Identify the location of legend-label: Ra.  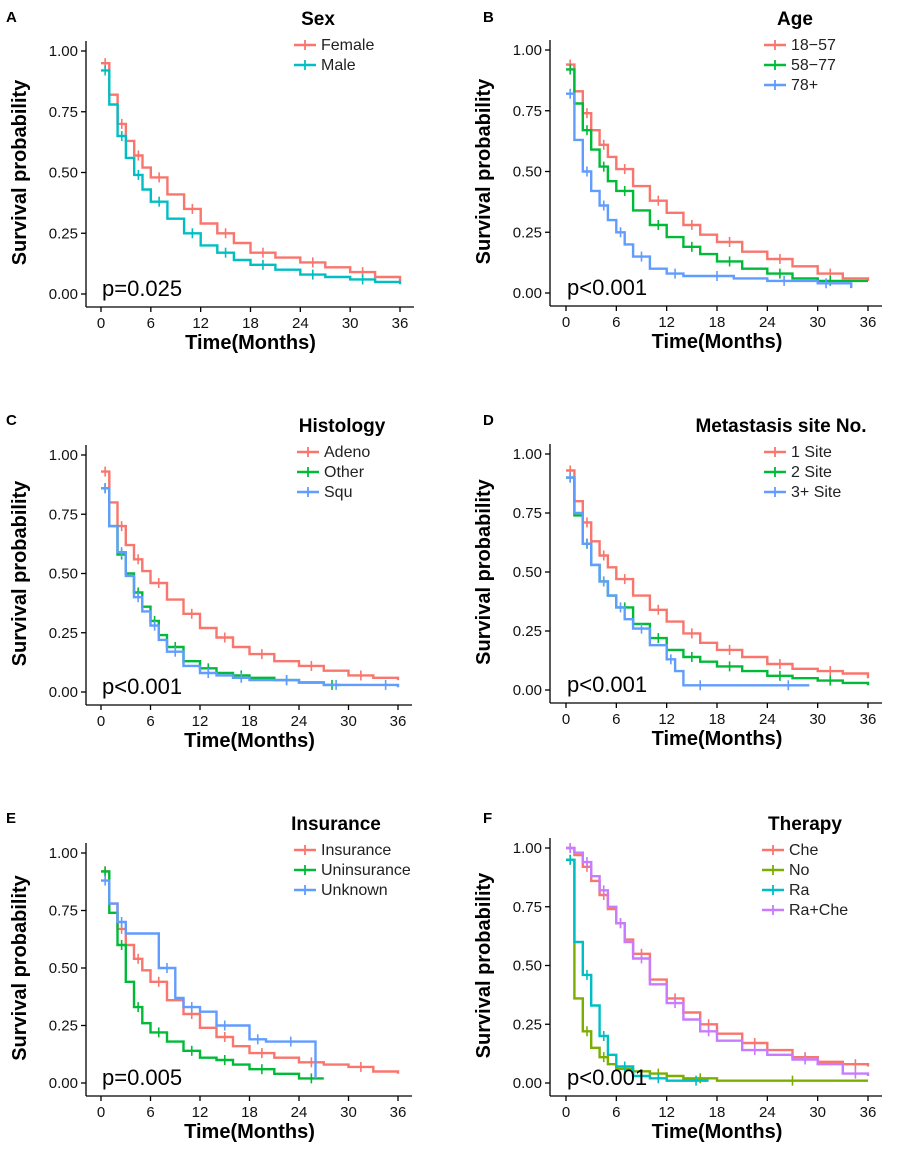
(799, 890).